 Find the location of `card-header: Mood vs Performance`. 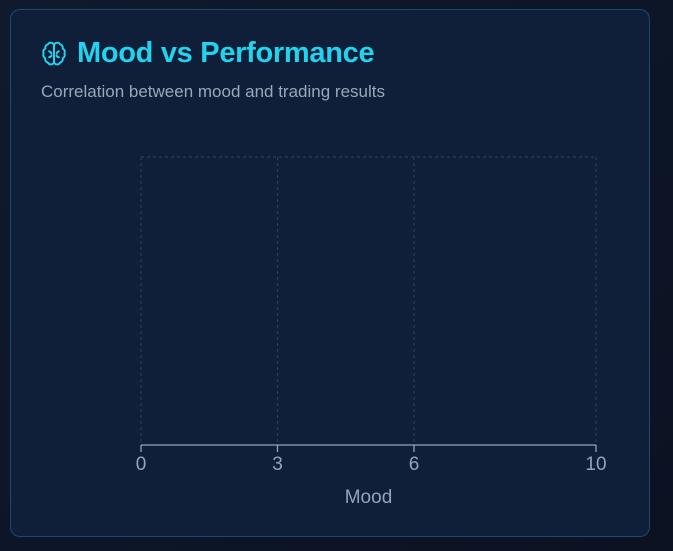

card-header: Mood vs Performance is located at coordinates (208, 53).